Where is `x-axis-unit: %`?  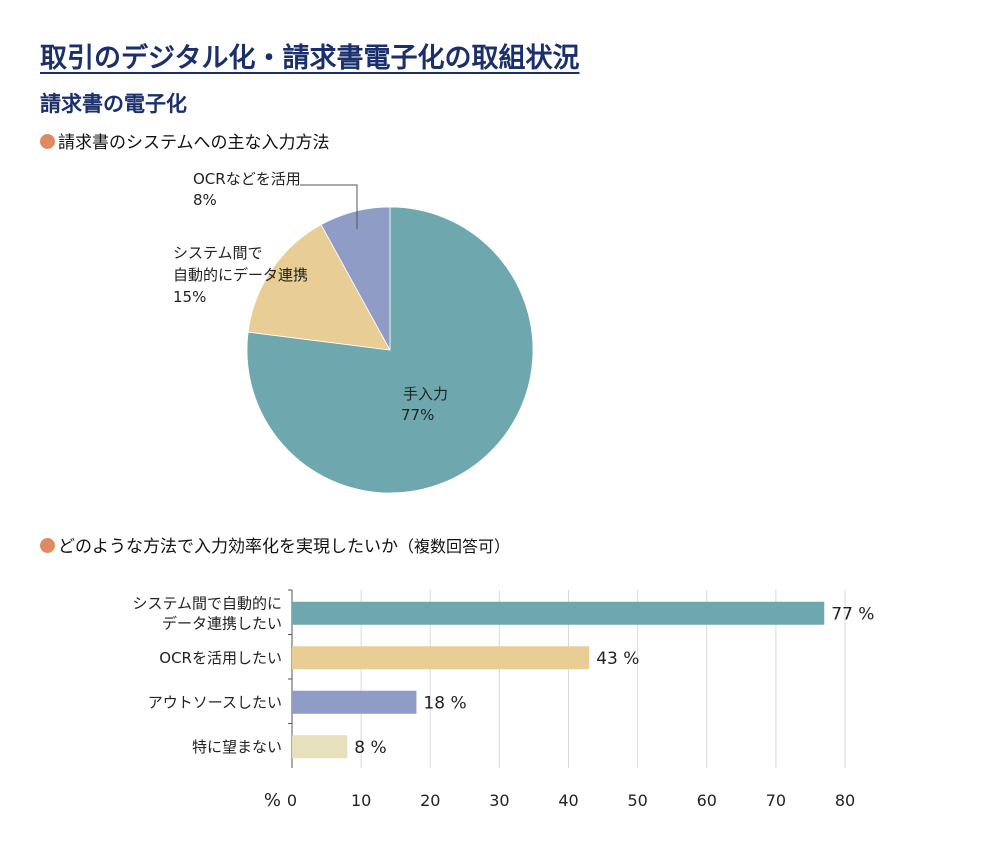
x-axis-unit: % is located at coordinates (272, 800).